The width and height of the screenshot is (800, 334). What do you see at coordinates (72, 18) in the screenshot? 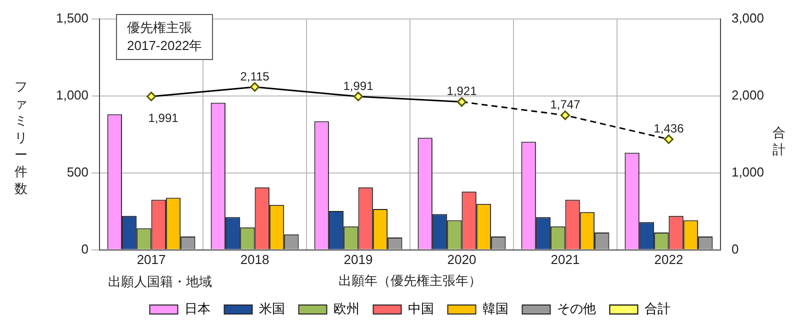
I see `y-tick-label: 1,500` at bounding box center [72, 18].